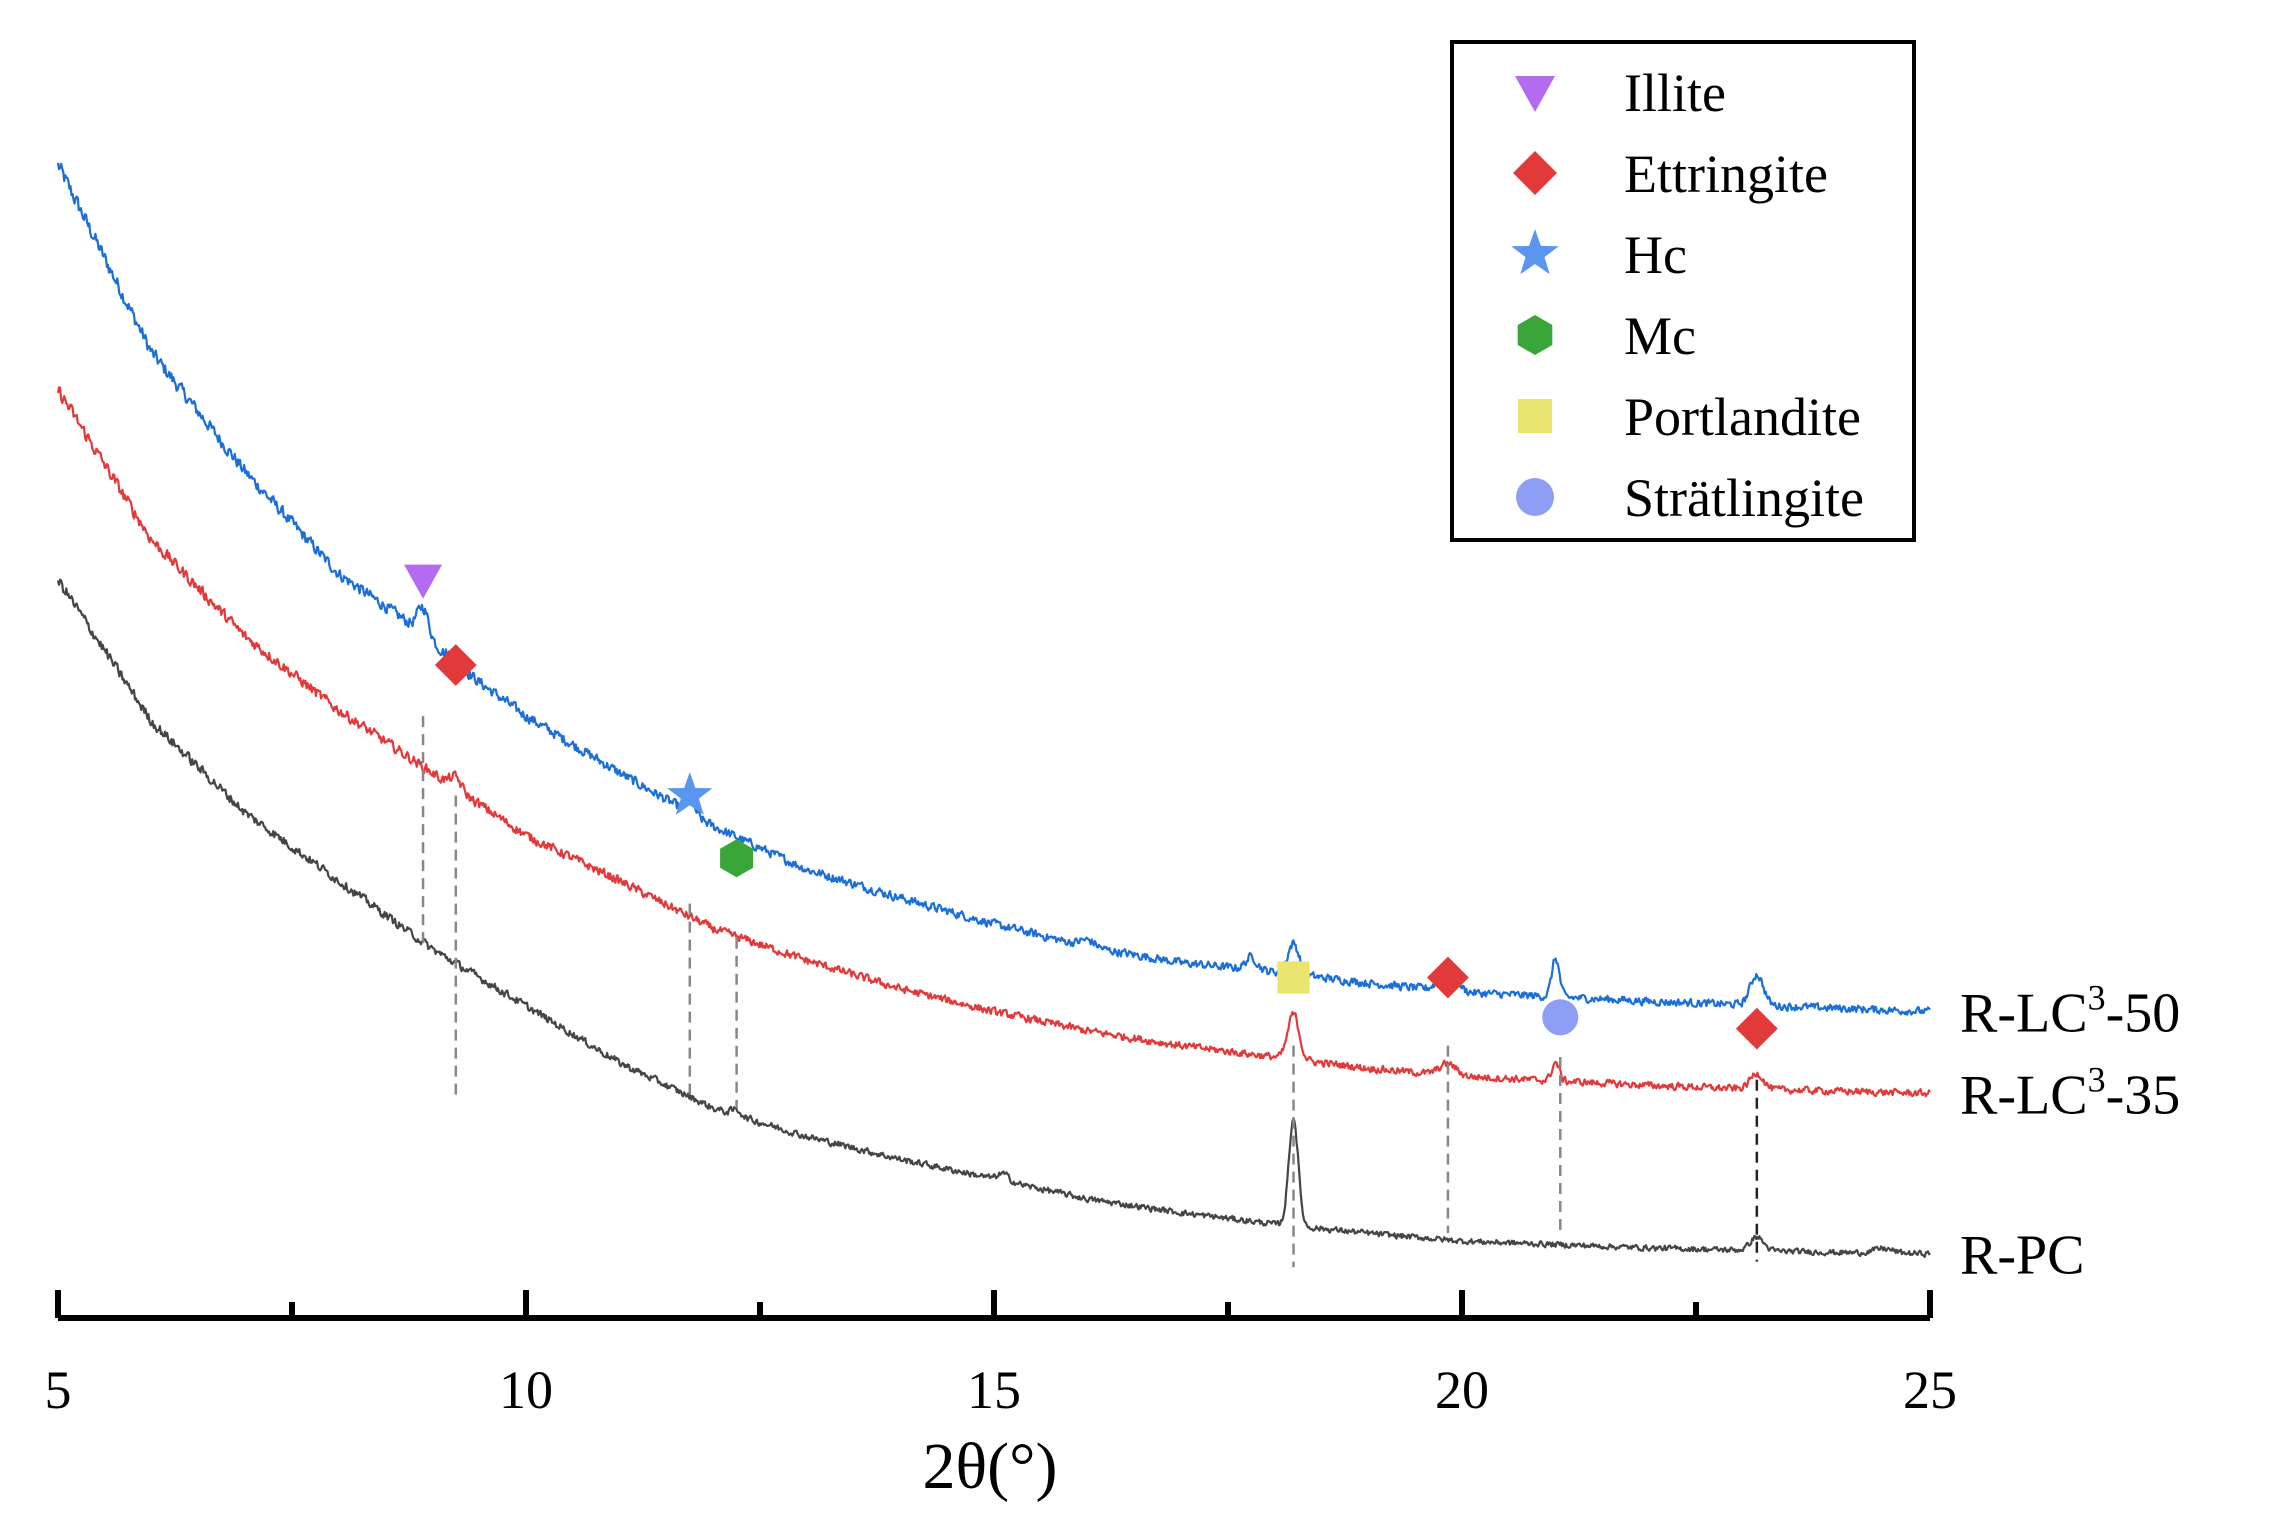 This screenshot has width=2287, height=1536. Describe the element at coordinates (1535, 252) in the screenshot. I see `legend-marker-hc` at that location.